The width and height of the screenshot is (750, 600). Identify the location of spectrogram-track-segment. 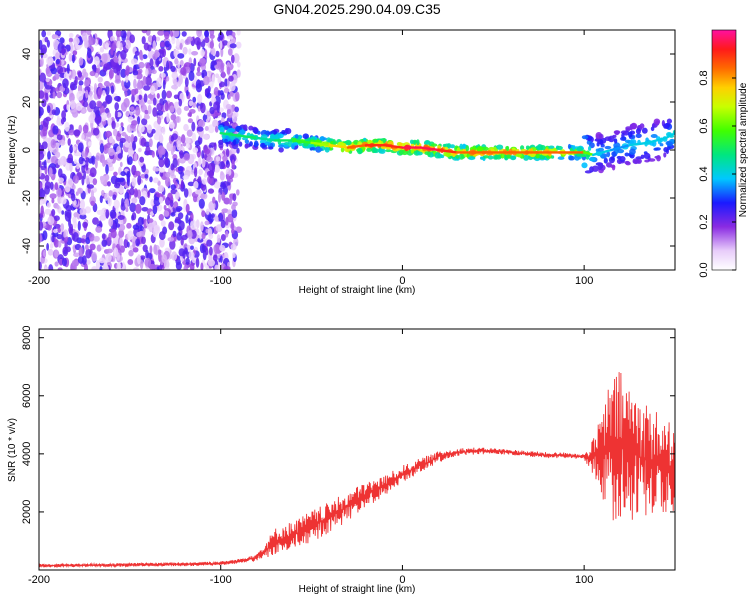
(302, 142).